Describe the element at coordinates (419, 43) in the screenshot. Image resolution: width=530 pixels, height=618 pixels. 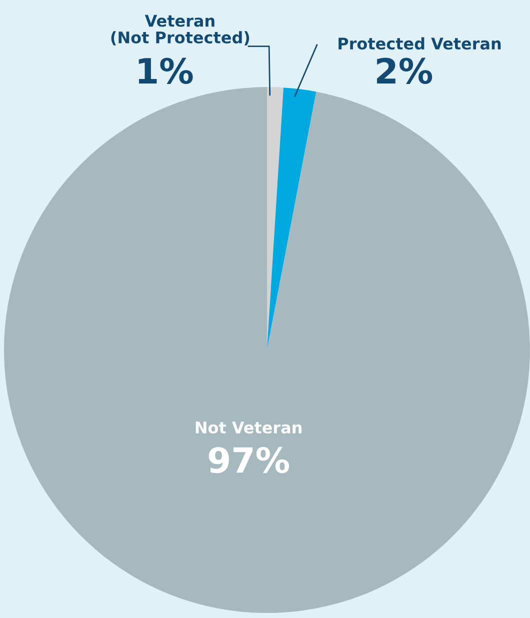
I see `slice-label: Protected Veteran` at that location.